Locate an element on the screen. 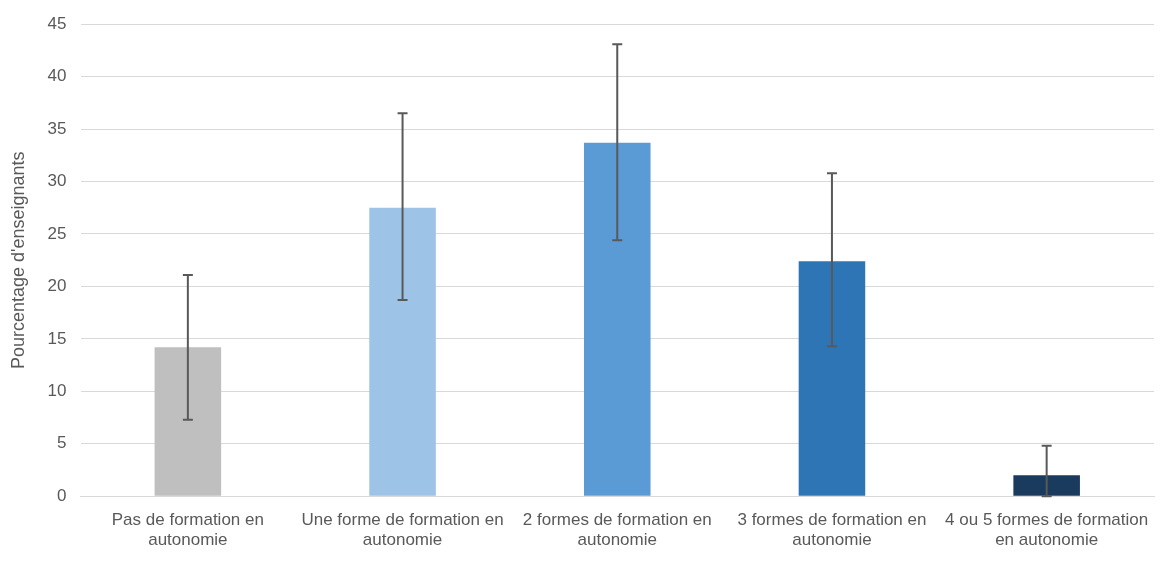 The image size is (1164, 569). x-tick-label: 4 ou 5 formes de formation en autonomie is located at coordinates (1047, 530).